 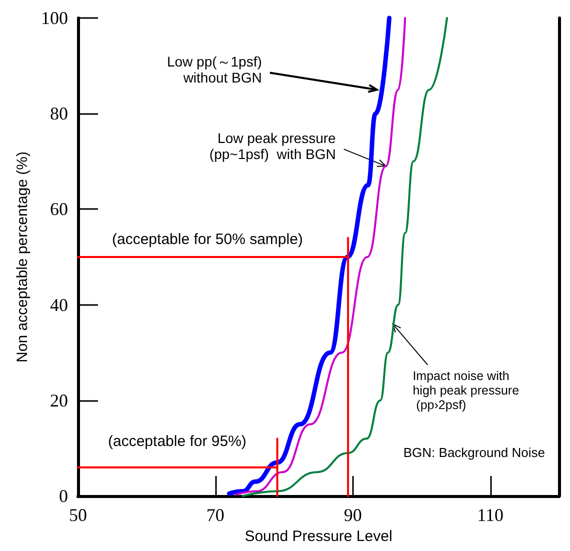 What do you see at coordinates (59, 304) in the screenshot?
I see `y-tick-label: 40` at bounding box center [59, 304].